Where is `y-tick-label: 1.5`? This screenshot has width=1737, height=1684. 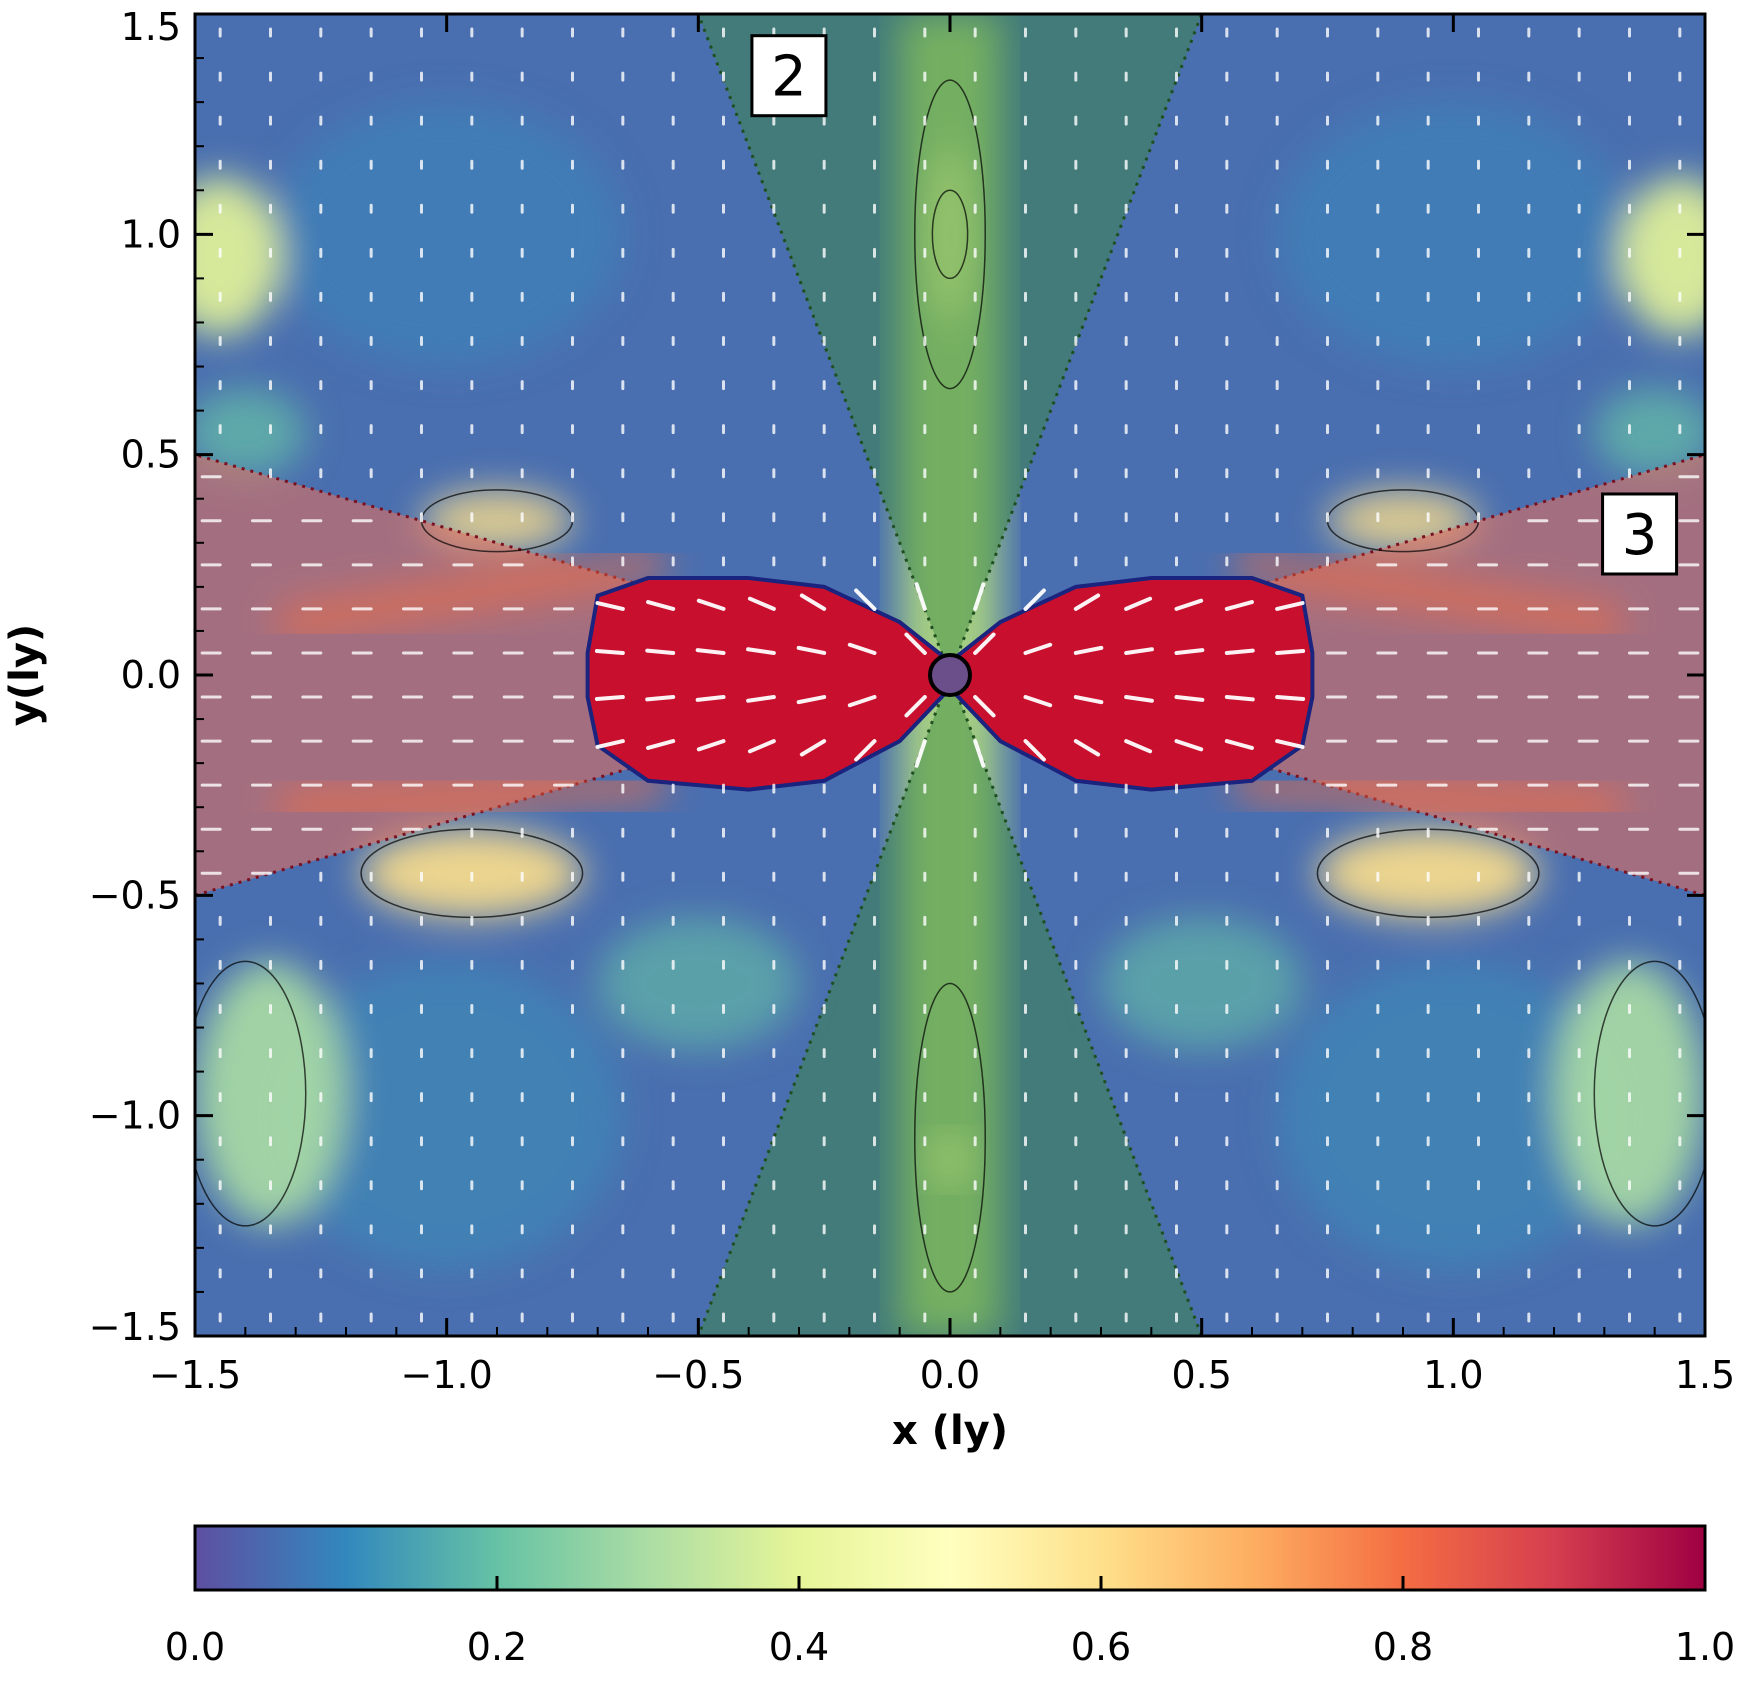 y-tick-label: 1.5 is located at coordinates (151, 27).